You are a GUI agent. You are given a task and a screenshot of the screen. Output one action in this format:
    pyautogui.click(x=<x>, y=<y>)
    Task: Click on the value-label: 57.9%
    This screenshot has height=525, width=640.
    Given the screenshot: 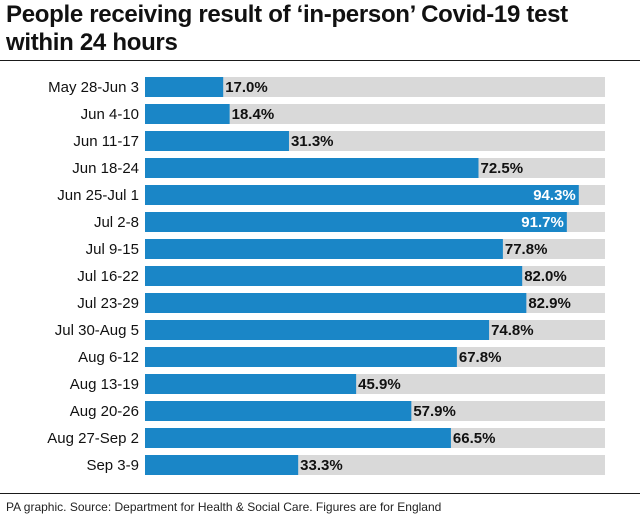 What is the action you would take?
    pyautogui.click(x=434, y=411)
    